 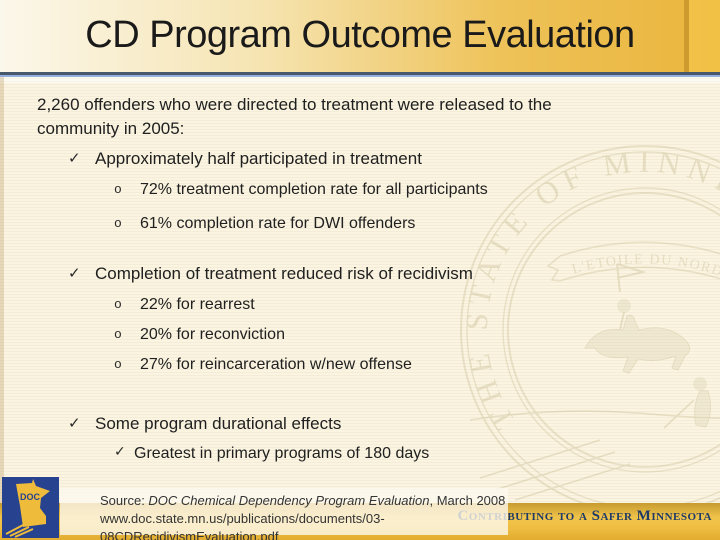 I want to click on source-date: , March 2008, so click(x=467, y=500).